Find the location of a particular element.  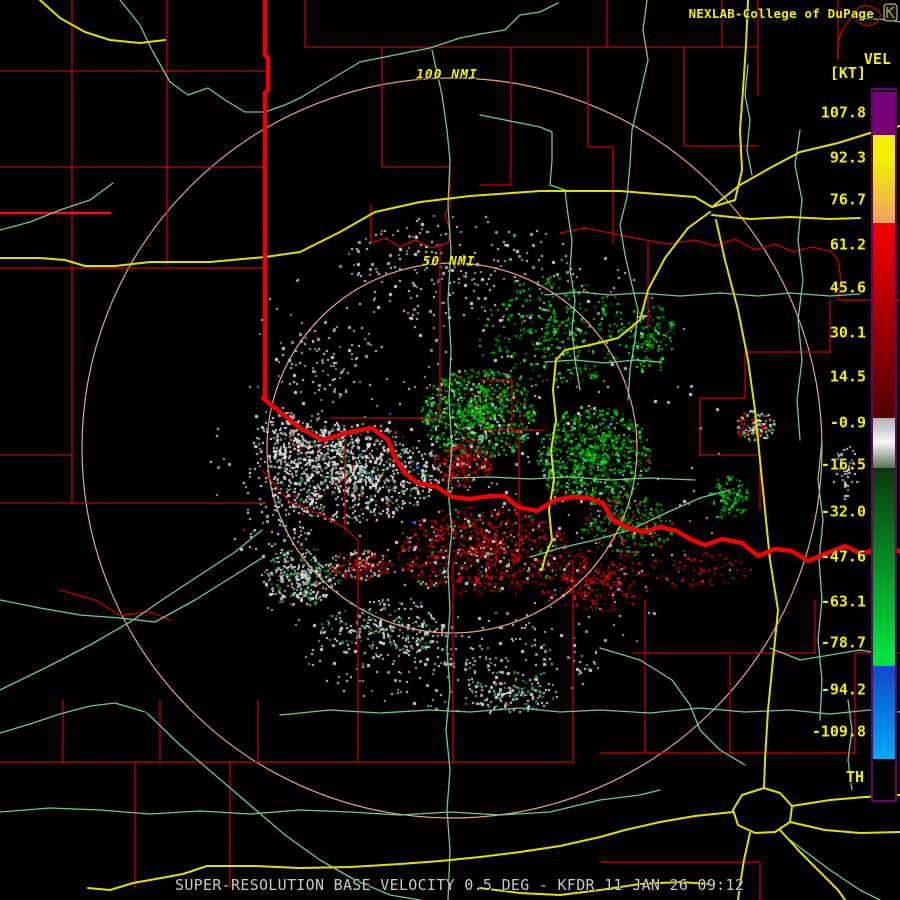

colorbar-tick: -47.6 is located at coordinates (843, 556).